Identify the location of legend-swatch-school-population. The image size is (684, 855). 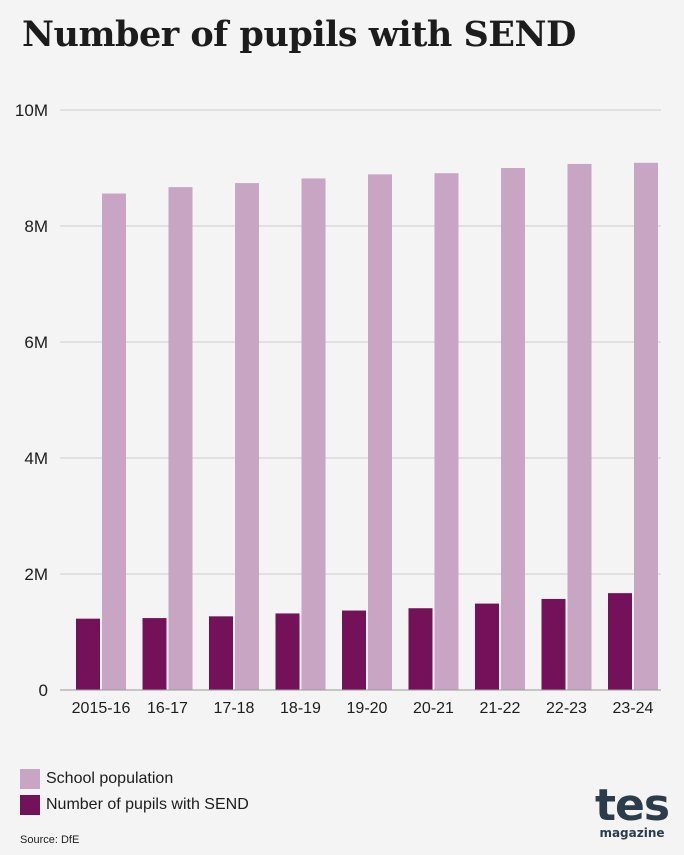
(30, 779).